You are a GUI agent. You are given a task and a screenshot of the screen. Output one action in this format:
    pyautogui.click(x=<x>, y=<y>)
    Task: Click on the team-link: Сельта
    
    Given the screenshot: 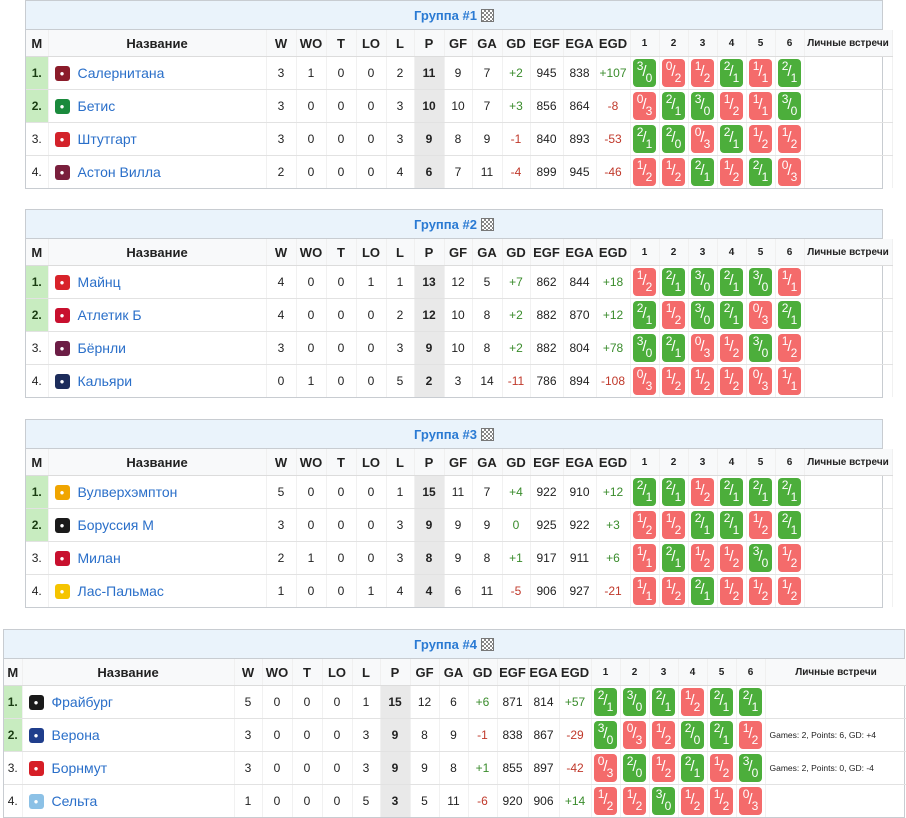 What is the action you would take?
    pyautogui.click(x=74, y=801)
    